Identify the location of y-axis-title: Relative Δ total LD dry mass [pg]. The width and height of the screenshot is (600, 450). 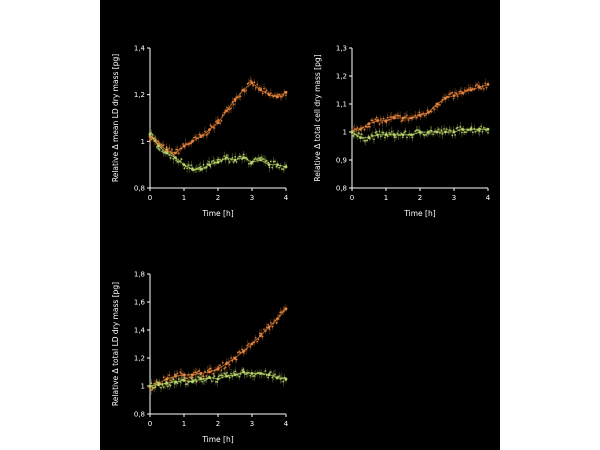
(115, 344).